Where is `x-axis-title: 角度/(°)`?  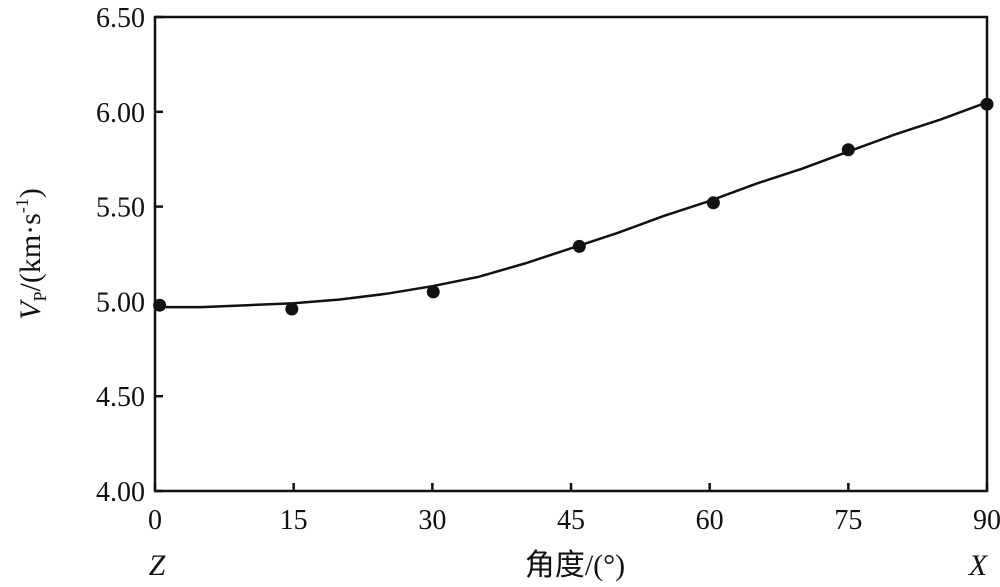 x-axis-title: 角度/(°) is located at coordinates (575, 565).